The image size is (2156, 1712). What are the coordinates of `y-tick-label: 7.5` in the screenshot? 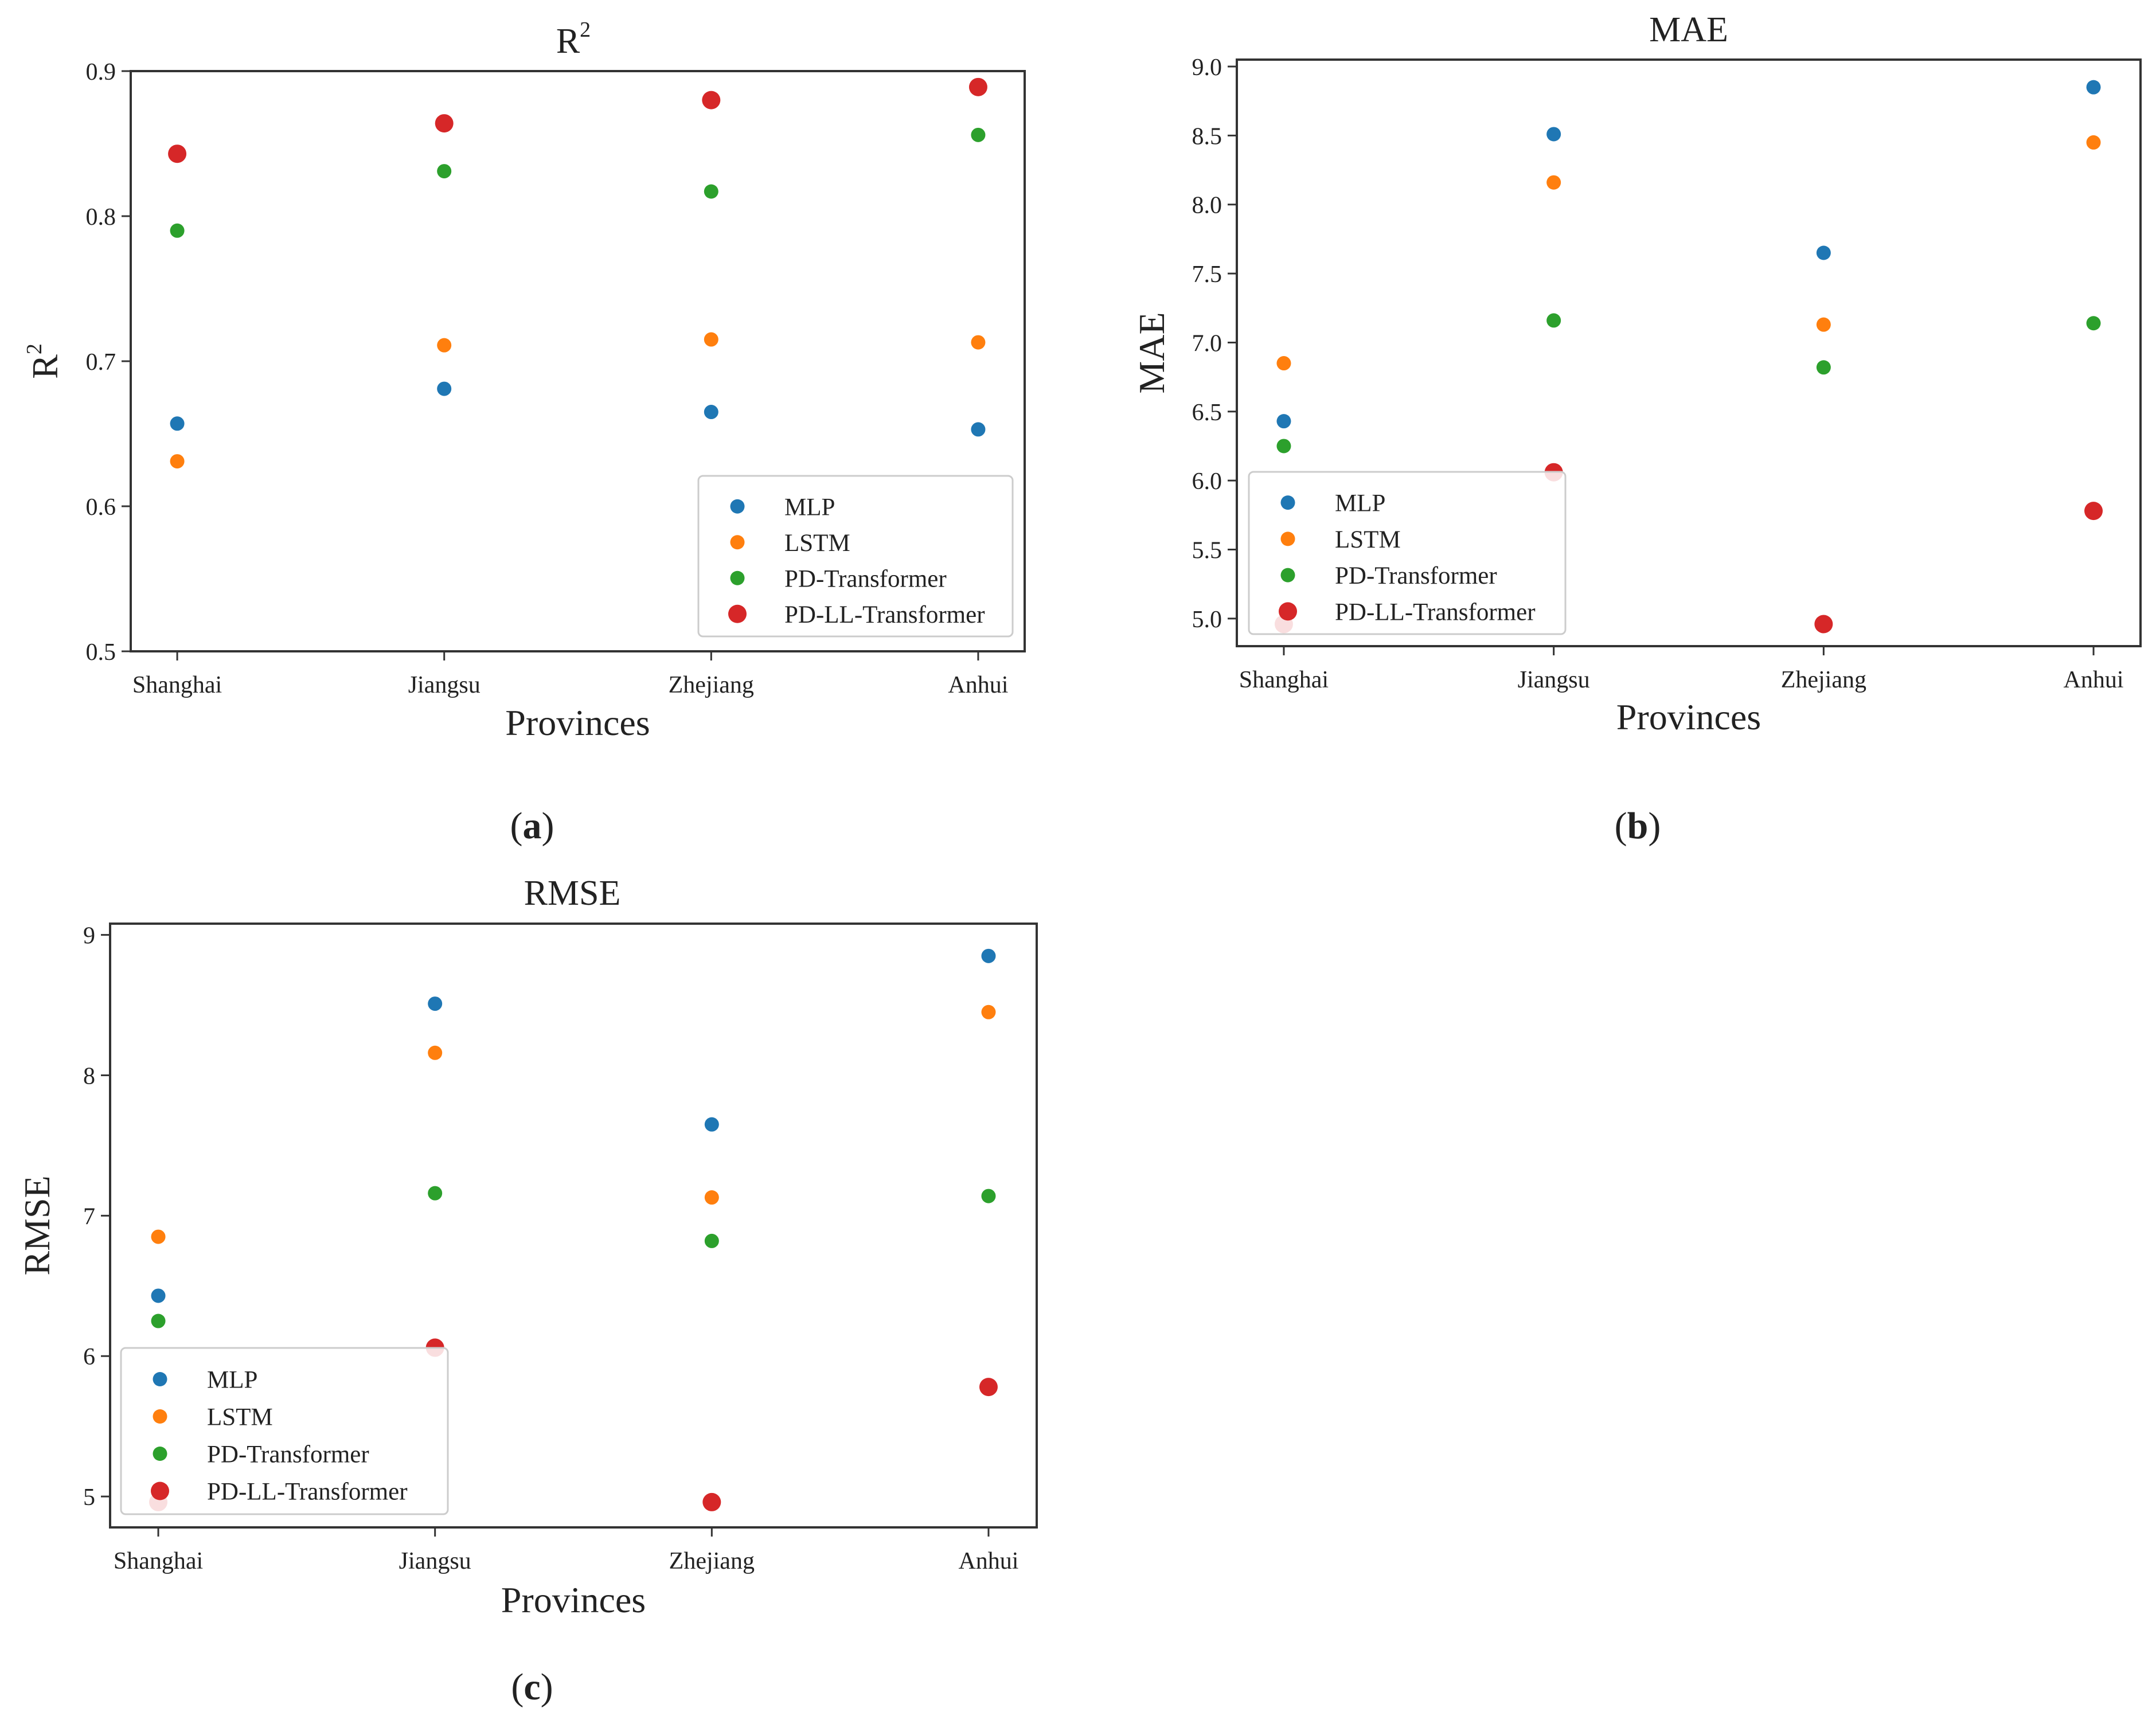 It's located at (1207, 274).